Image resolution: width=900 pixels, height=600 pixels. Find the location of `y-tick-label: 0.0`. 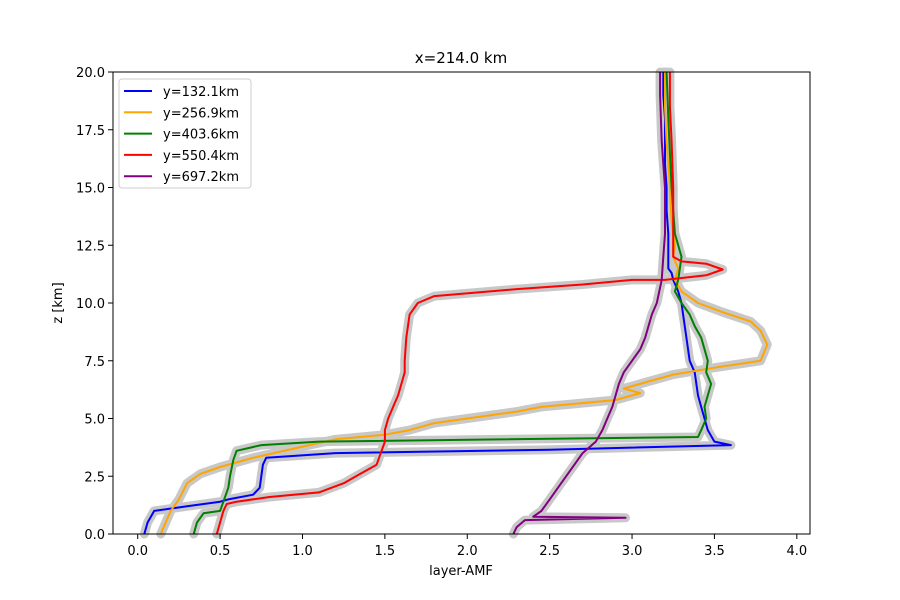

y-tick-label: 0.0 is located at coordinates (94, 535).